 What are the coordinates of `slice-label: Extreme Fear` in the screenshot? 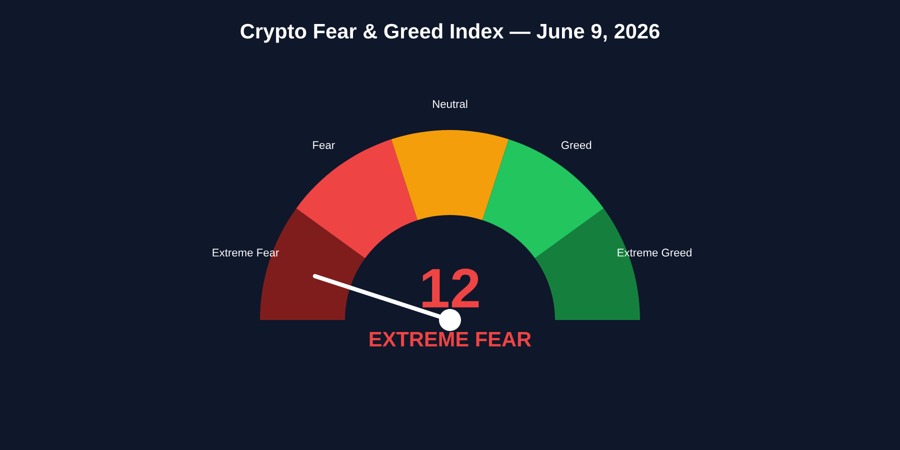 It's located at (245, 252).